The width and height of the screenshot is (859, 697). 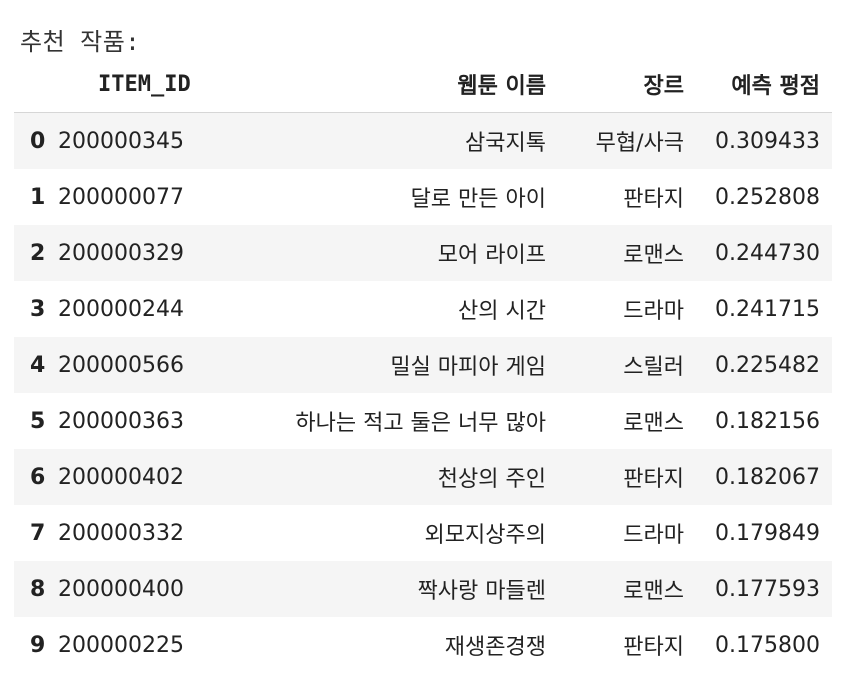 I want to click on row-index: 3, so click(x=38, y=309).